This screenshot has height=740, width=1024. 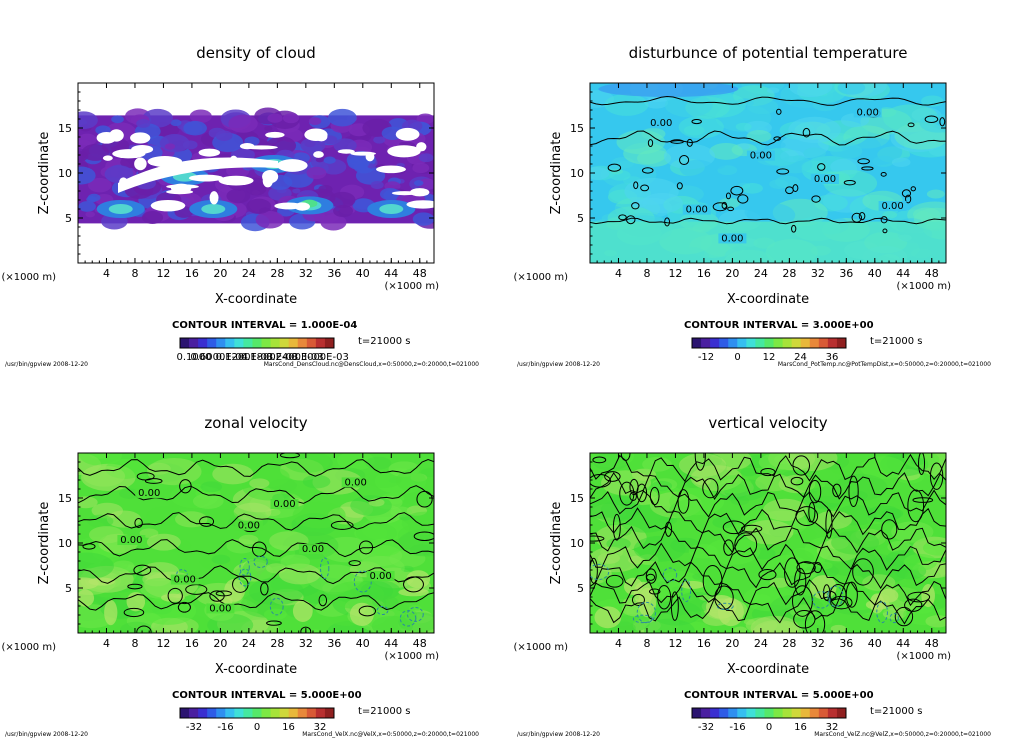 I want to click on time-label: t=21000 s, so click(x=384, y=341).